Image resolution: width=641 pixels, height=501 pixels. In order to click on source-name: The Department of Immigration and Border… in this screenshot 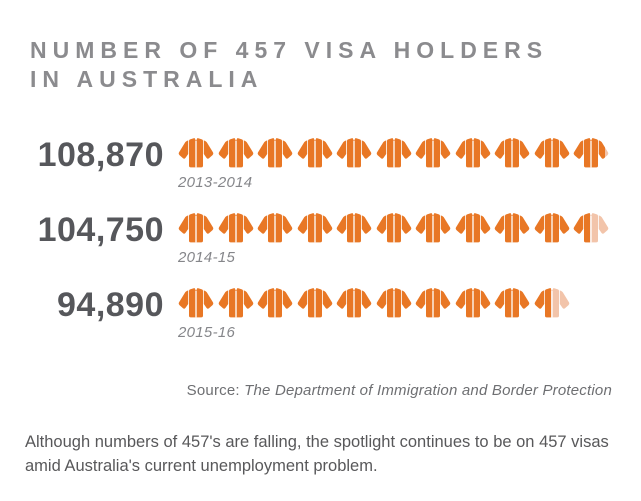, I will do `click(428, 390)`.